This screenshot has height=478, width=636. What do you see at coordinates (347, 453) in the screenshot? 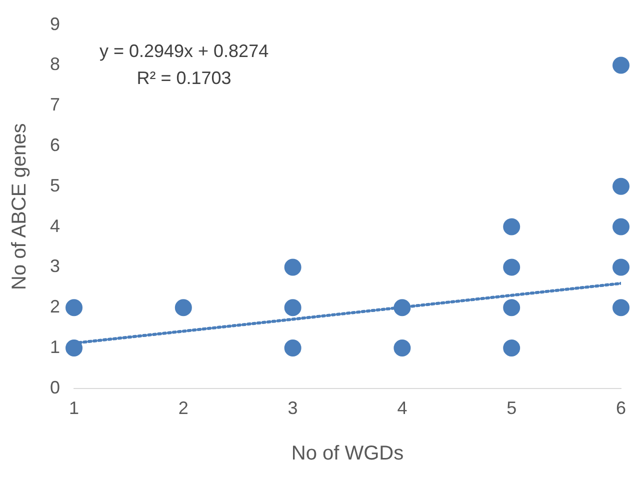
I see `x-axis-title: No of WGDs` at bounding box center [347, 453].